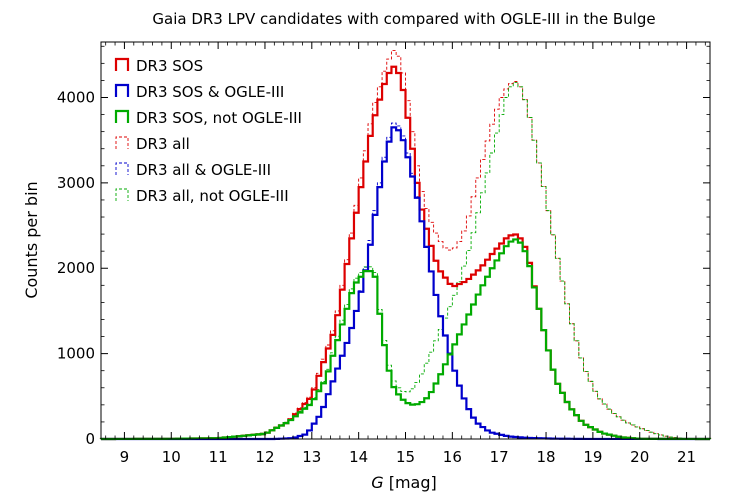 The height and width of the screenshot is (500, 730). I want to click on legend-label: DR3 all & OGLE-III, so click(203, 170).